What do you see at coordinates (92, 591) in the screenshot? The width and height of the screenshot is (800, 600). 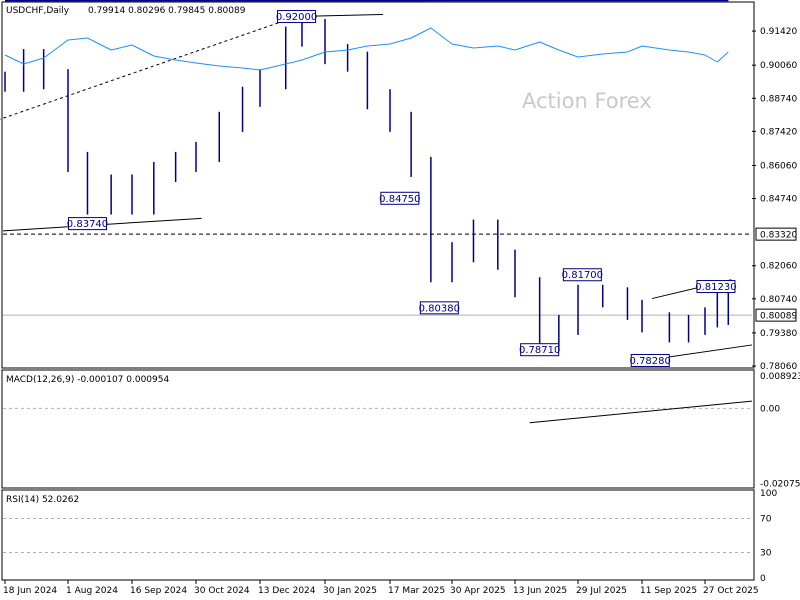 I see `x-axis-label: 1 Aug 2024` at bounding box center [92, 591].